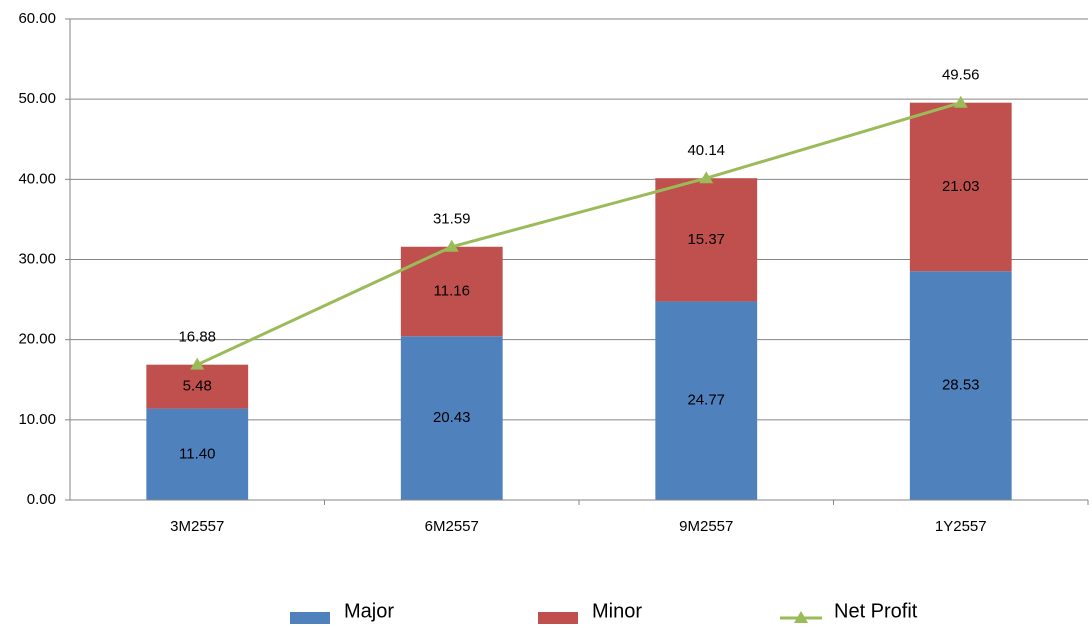  What do you see at coordinates (452, 526) in the screenshot?
I see `x-tick-label: 6M2557` at bounding box center [452, 526].